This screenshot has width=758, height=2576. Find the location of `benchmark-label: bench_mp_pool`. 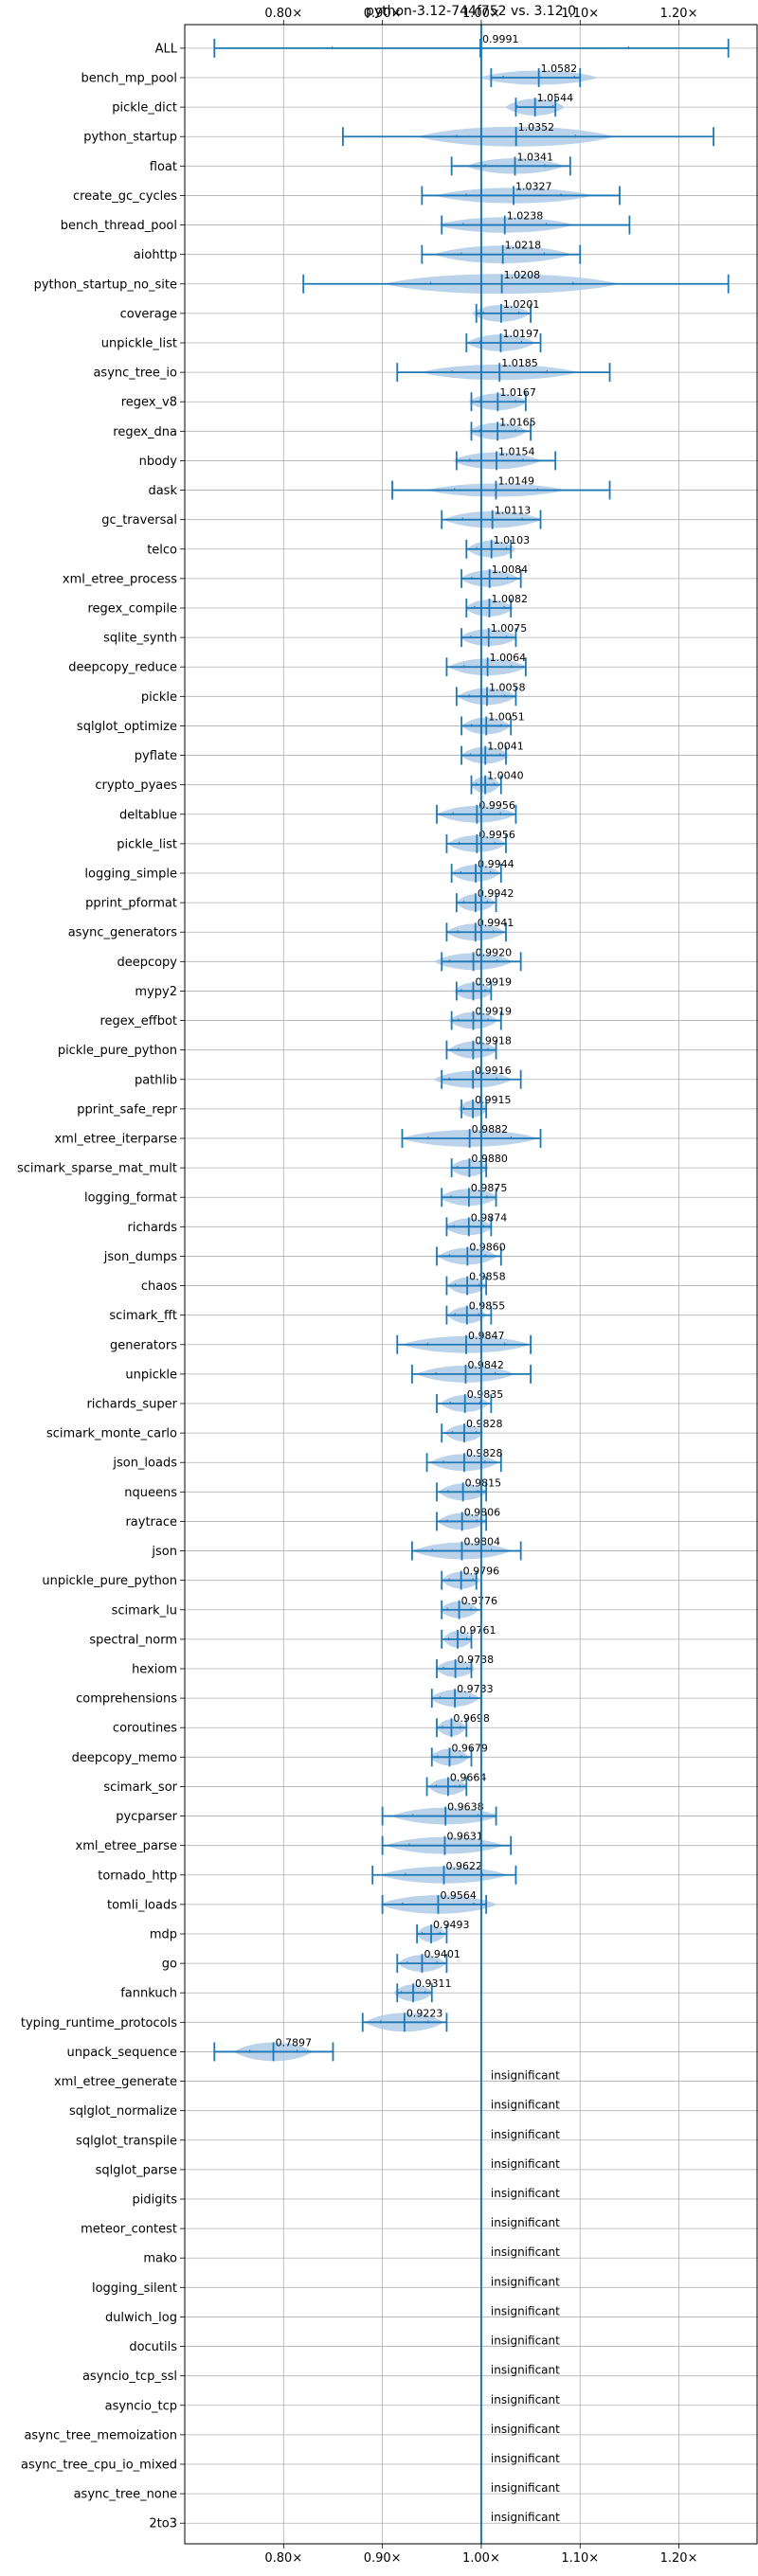

benchmark-label: bench_mp_pool is located at coordinates (129, 79).